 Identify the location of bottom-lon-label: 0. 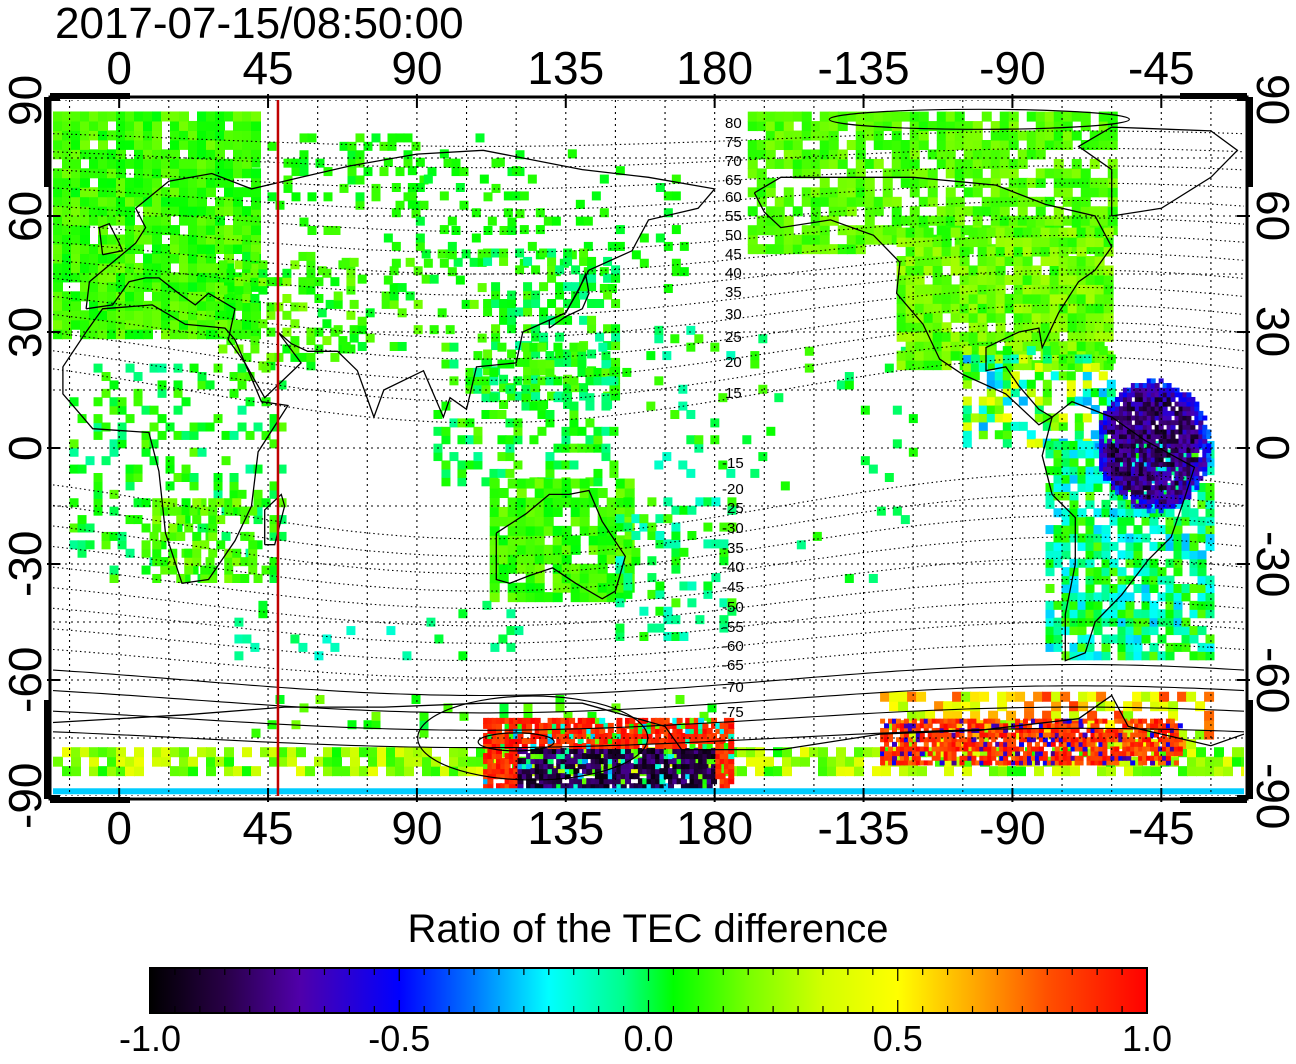
(119, 828).